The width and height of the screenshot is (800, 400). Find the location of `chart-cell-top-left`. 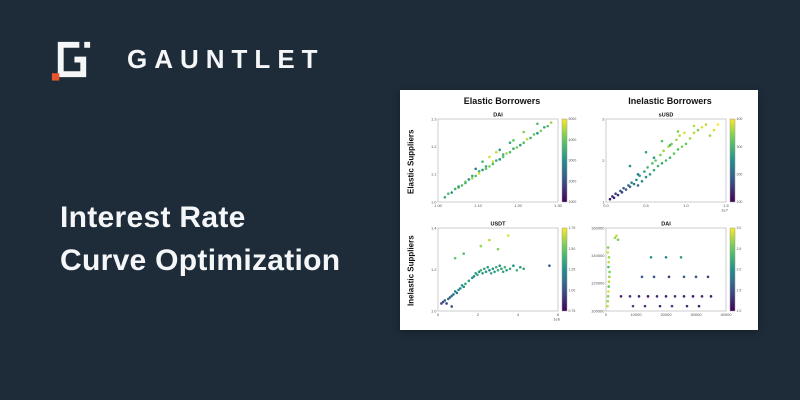

chart-cell-top-left is located at coordinates (502, 161).